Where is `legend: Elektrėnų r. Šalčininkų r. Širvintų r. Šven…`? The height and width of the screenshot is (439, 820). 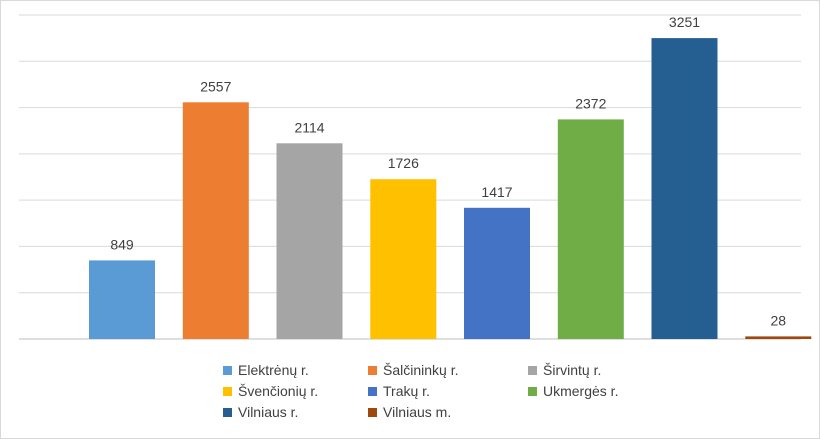
legend: Elektrėnų r. Šalčininkų r. Širvintų r. Šven… is located at coordinates (443, 391).